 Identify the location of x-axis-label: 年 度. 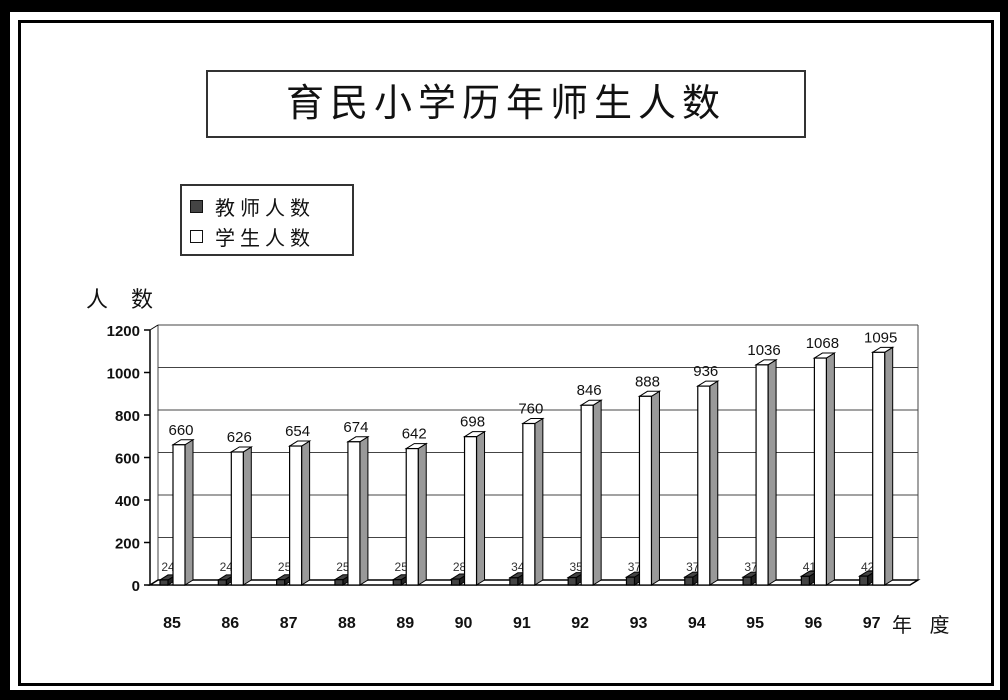
(924, 625).